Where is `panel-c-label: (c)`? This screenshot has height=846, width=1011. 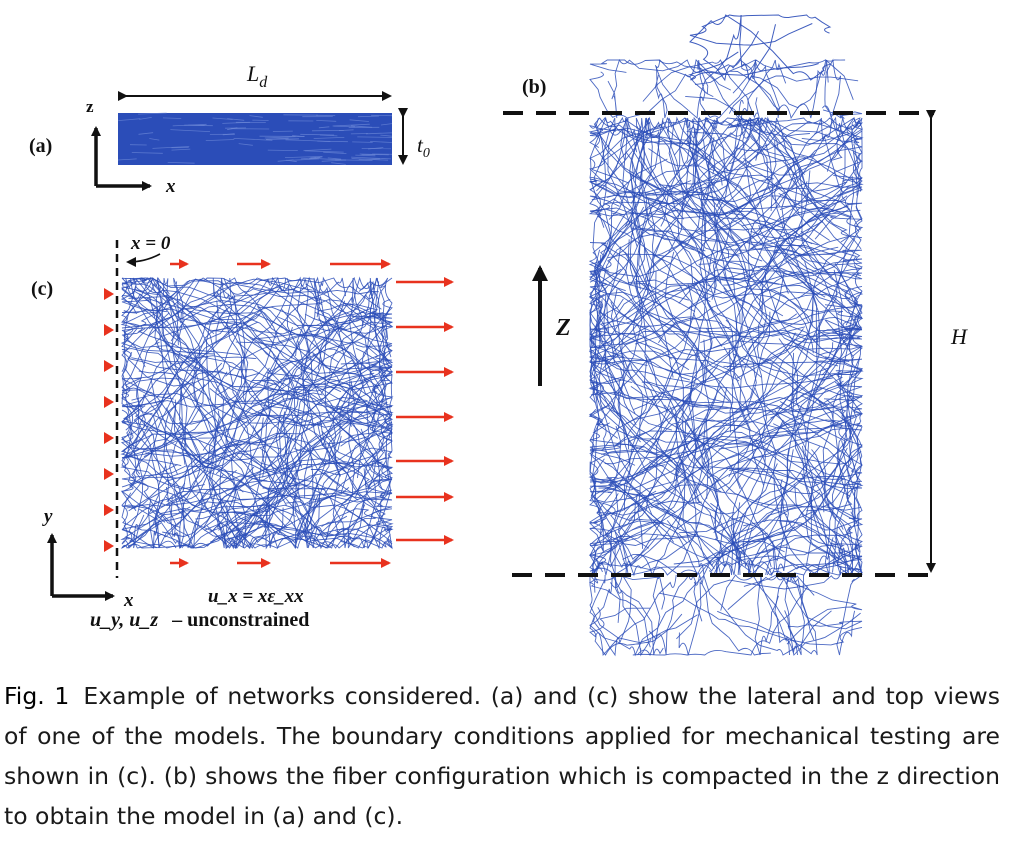
panel-c-label: (c) is located at coordinates (42, 289).